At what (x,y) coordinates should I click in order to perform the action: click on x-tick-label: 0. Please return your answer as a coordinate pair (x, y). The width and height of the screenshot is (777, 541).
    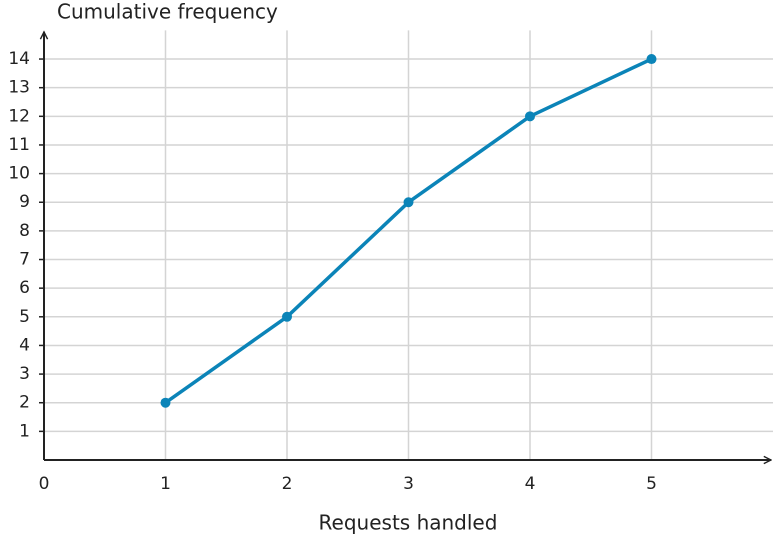
    Looking at the image, I should click on (44, 484).